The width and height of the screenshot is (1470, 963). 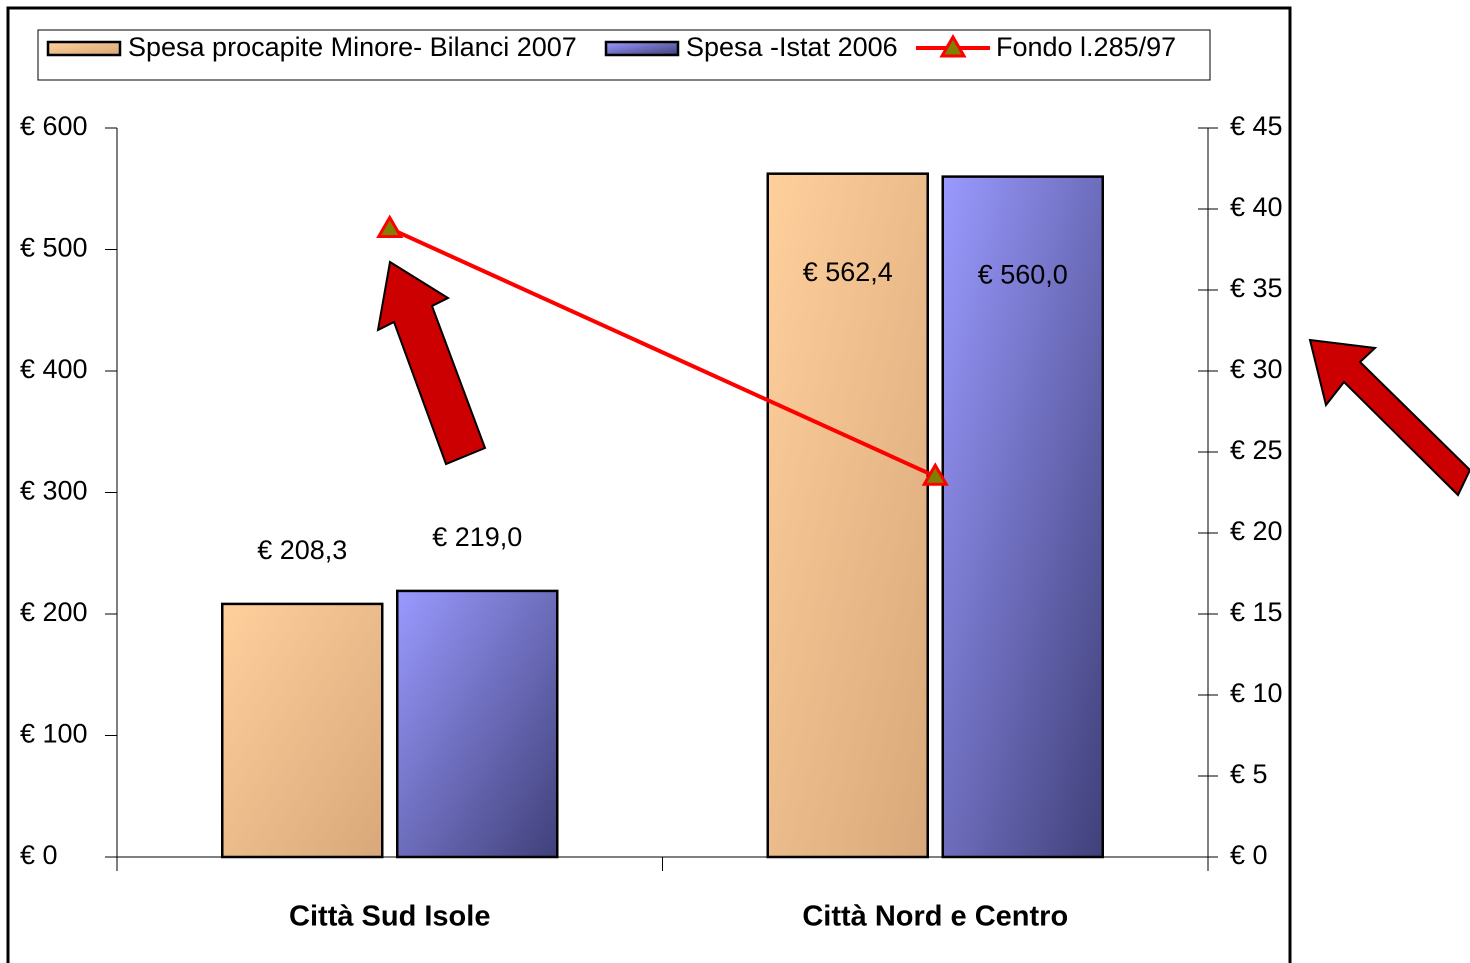 What do you see at coordinates (1023, 275) in the screenshot?
I see `value-label: € 560,0` at bounding box center [1023, 275].